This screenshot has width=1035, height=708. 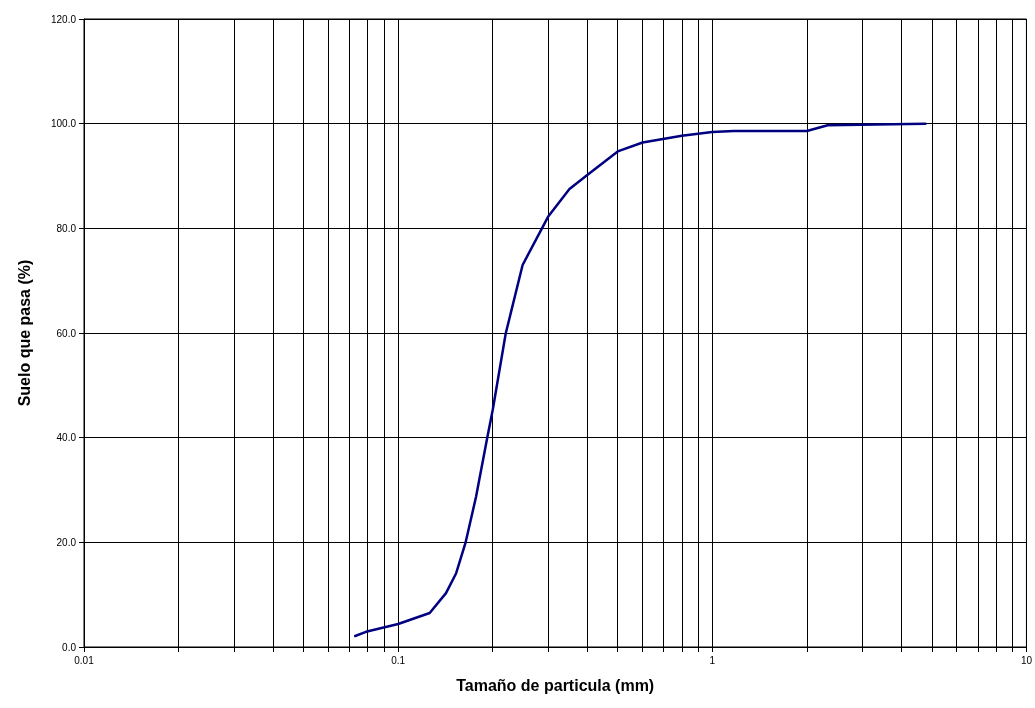 What do you see at coordinates (66, 228) in the screenshot?
I see `y-tick-label: 80.0` at bounding box center [66, 228].